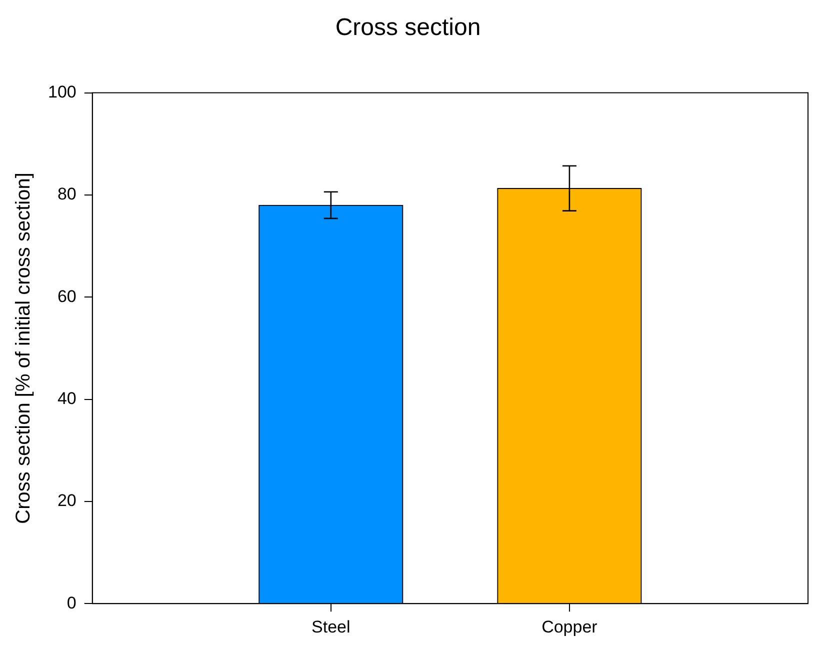  I want to click on y-axis-title: Cross section [% of initial cross section], so click(23, 348).